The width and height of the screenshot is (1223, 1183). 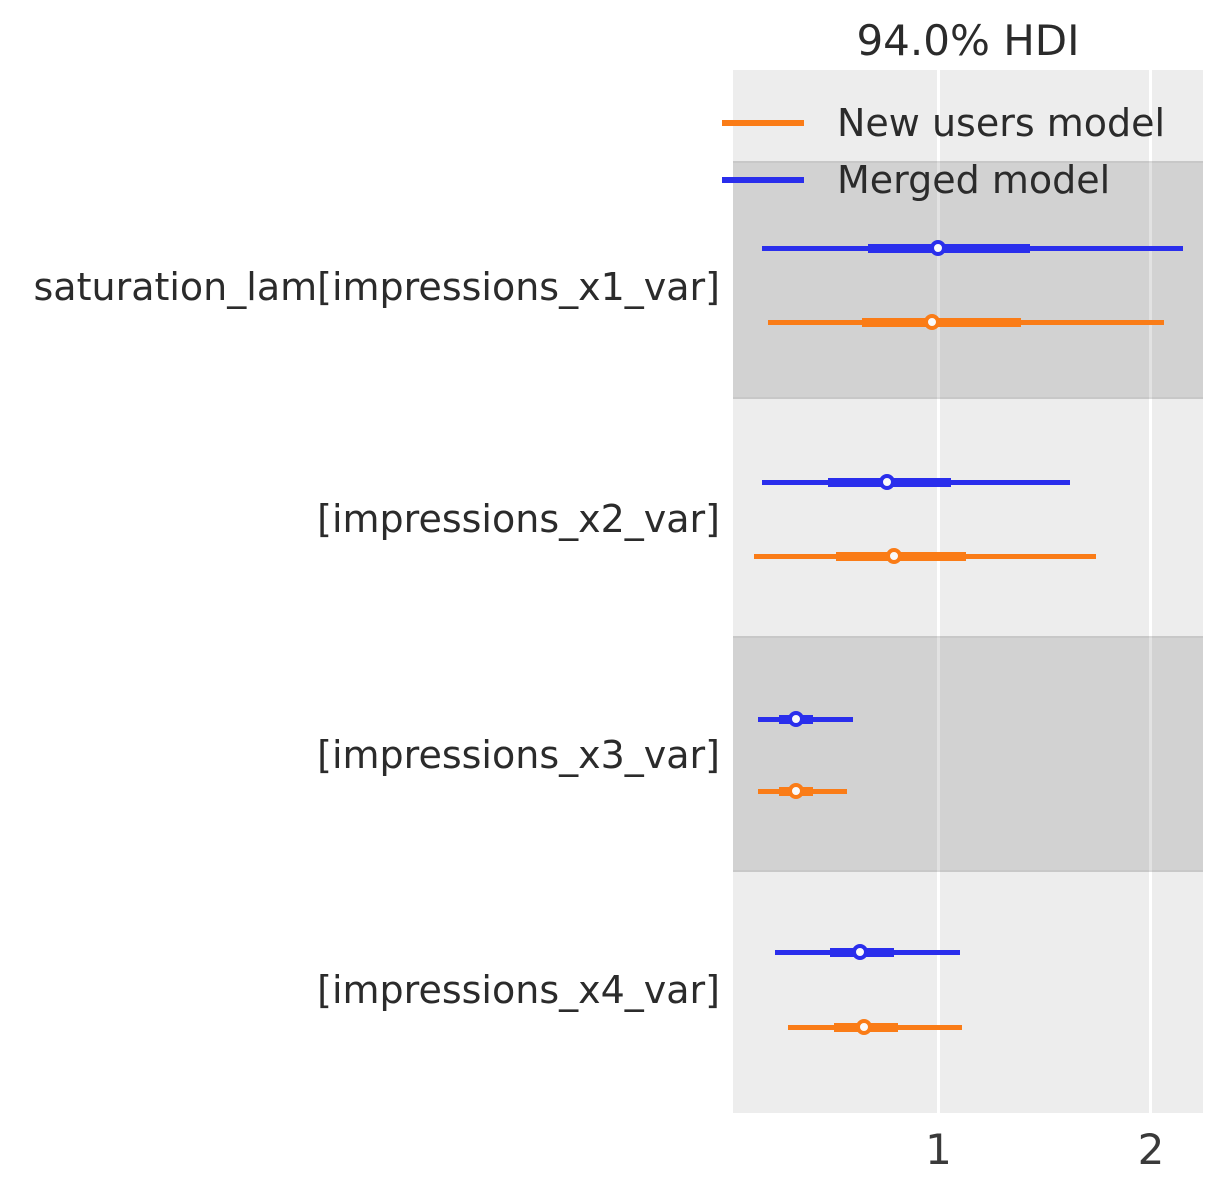 I want to click on legend-label: New users model, so click(x=1001, y=123).